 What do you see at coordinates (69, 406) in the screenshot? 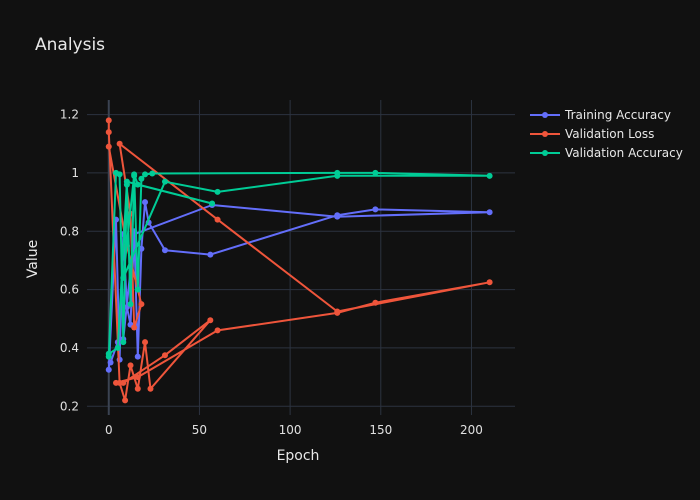
I see `y-tick-label: 0.2` at bounding box center [69, 406].